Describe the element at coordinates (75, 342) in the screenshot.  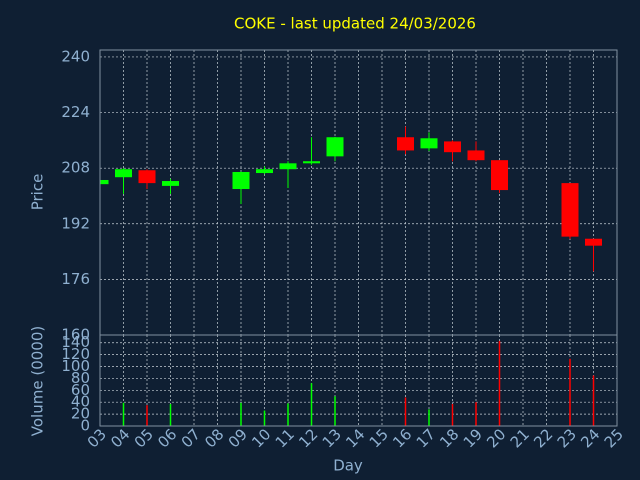
I see `volume-tick-label: 140` at that location.